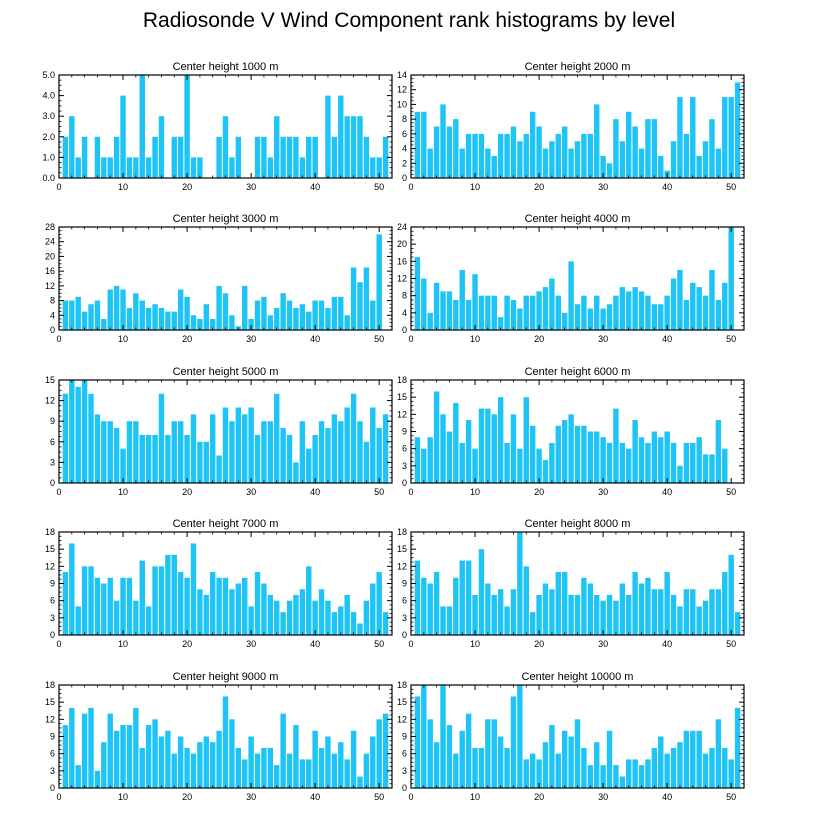  Describe the element at coordinates (578, 67) in the screenshot. I see `panel-title: Center height 2000 m` at that location.